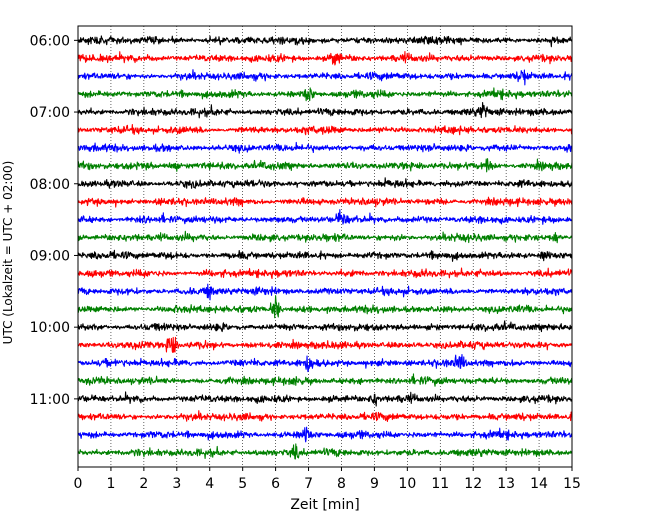 This screenshot has height=520, width=650. I want to click on x-tick-label: 7, so click(308, 484).